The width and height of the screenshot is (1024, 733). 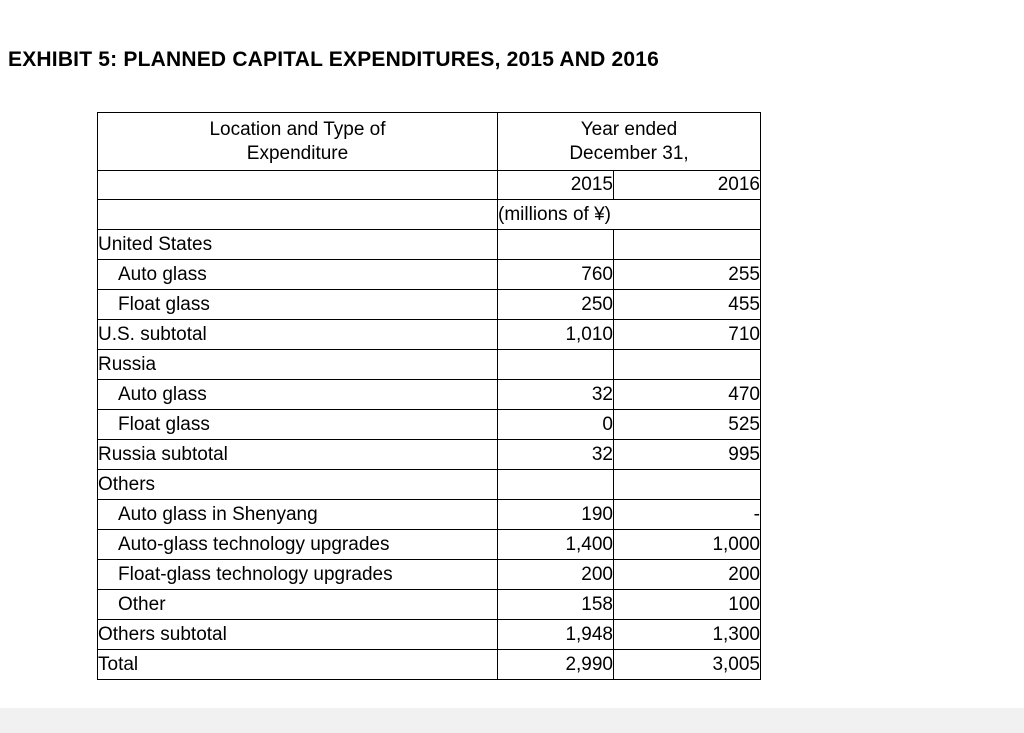 What do you see at coordinates (555, 334) in the screenshot?
I see `value-2015: 1,010` at bounding box center [555, 334].